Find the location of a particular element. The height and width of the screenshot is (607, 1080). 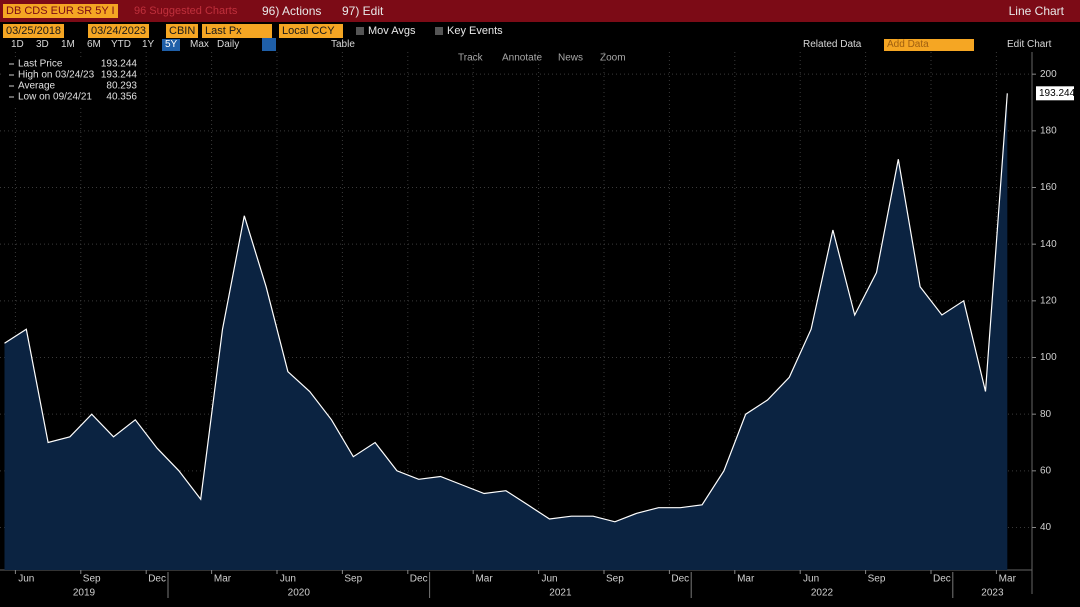

y-tick-label: 100 is located at coordinates (1048, 357).